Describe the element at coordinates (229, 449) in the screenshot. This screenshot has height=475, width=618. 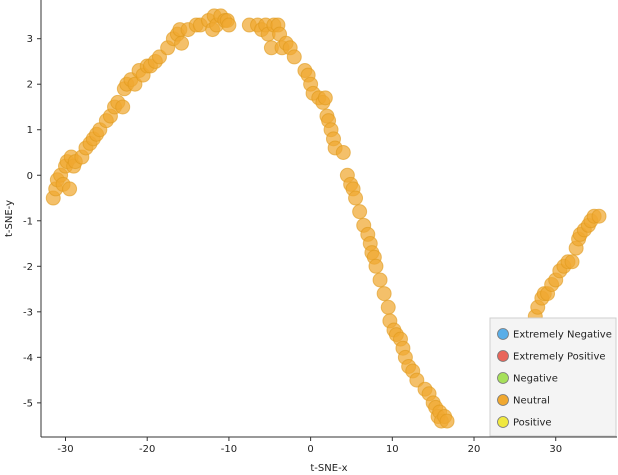
I see `x-tick-label: -10` at that location.